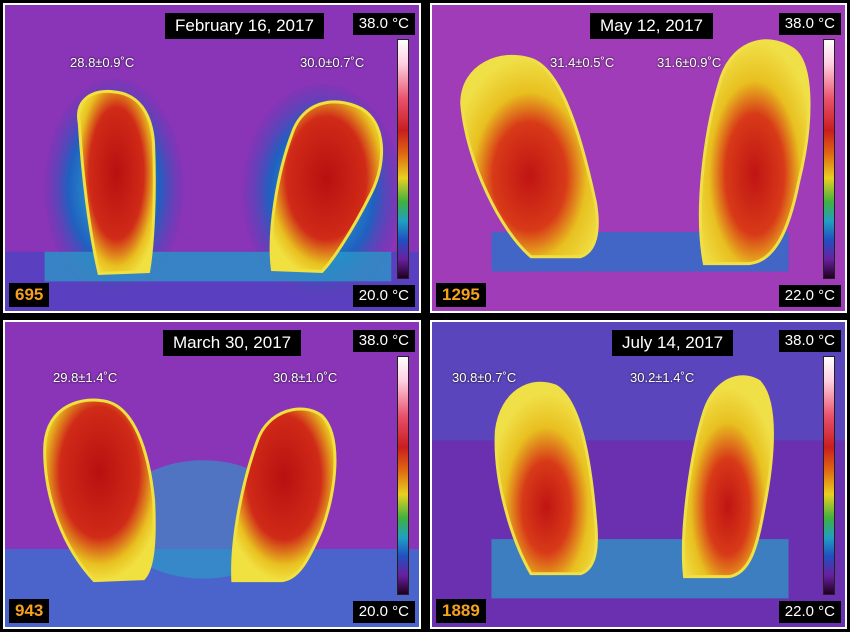  What do you see at coordinates (662, 377) in the screenshot?
I see `right-foot-temp: 30.2±1.4˚C` at bounding box center [662, 377].